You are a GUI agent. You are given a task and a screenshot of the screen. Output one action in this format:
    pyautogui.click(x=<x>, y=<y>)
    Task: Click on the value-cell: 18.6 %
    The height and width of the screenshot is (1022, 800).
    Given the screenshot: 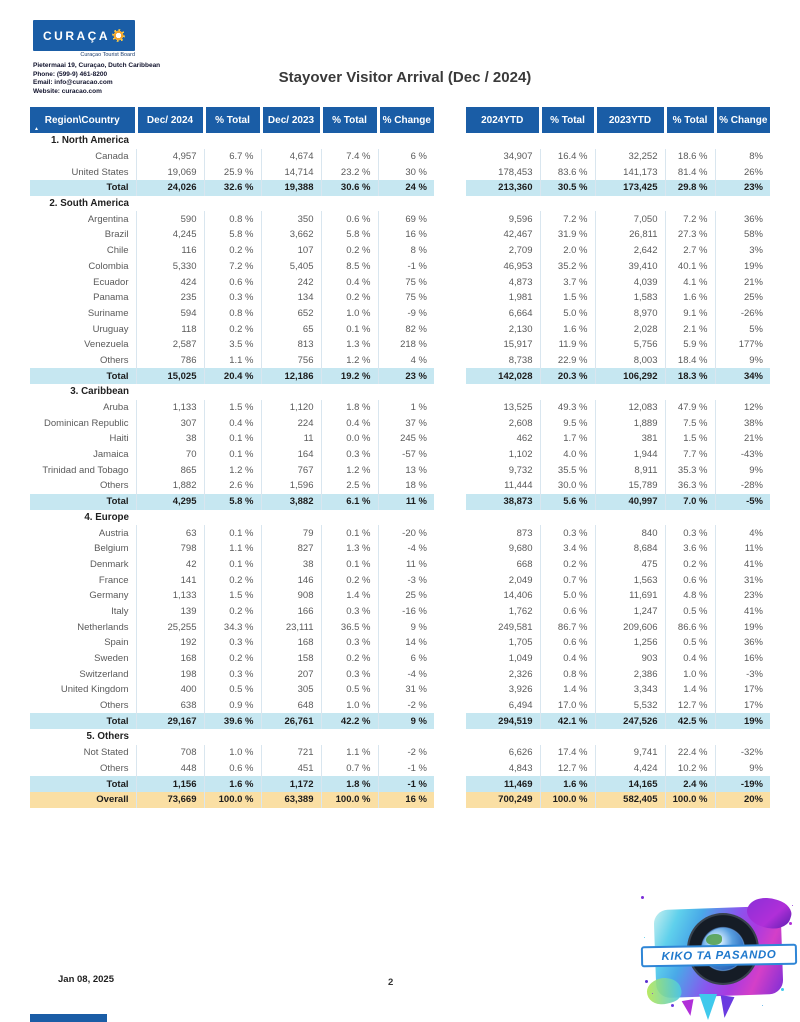 What is the action you would take?
    pyautogui.click(x=689, y=156)
    